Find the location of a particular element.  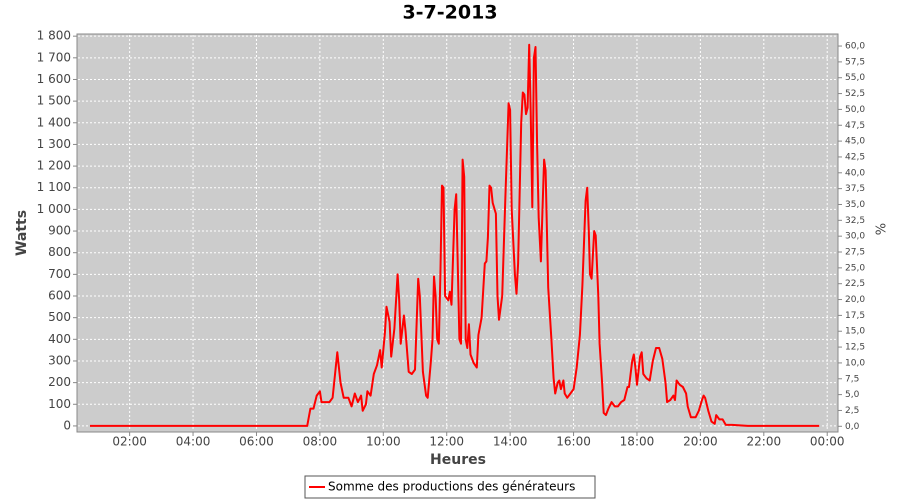

y2-tick-label: 30,0 is located at coordinates (855, 237).